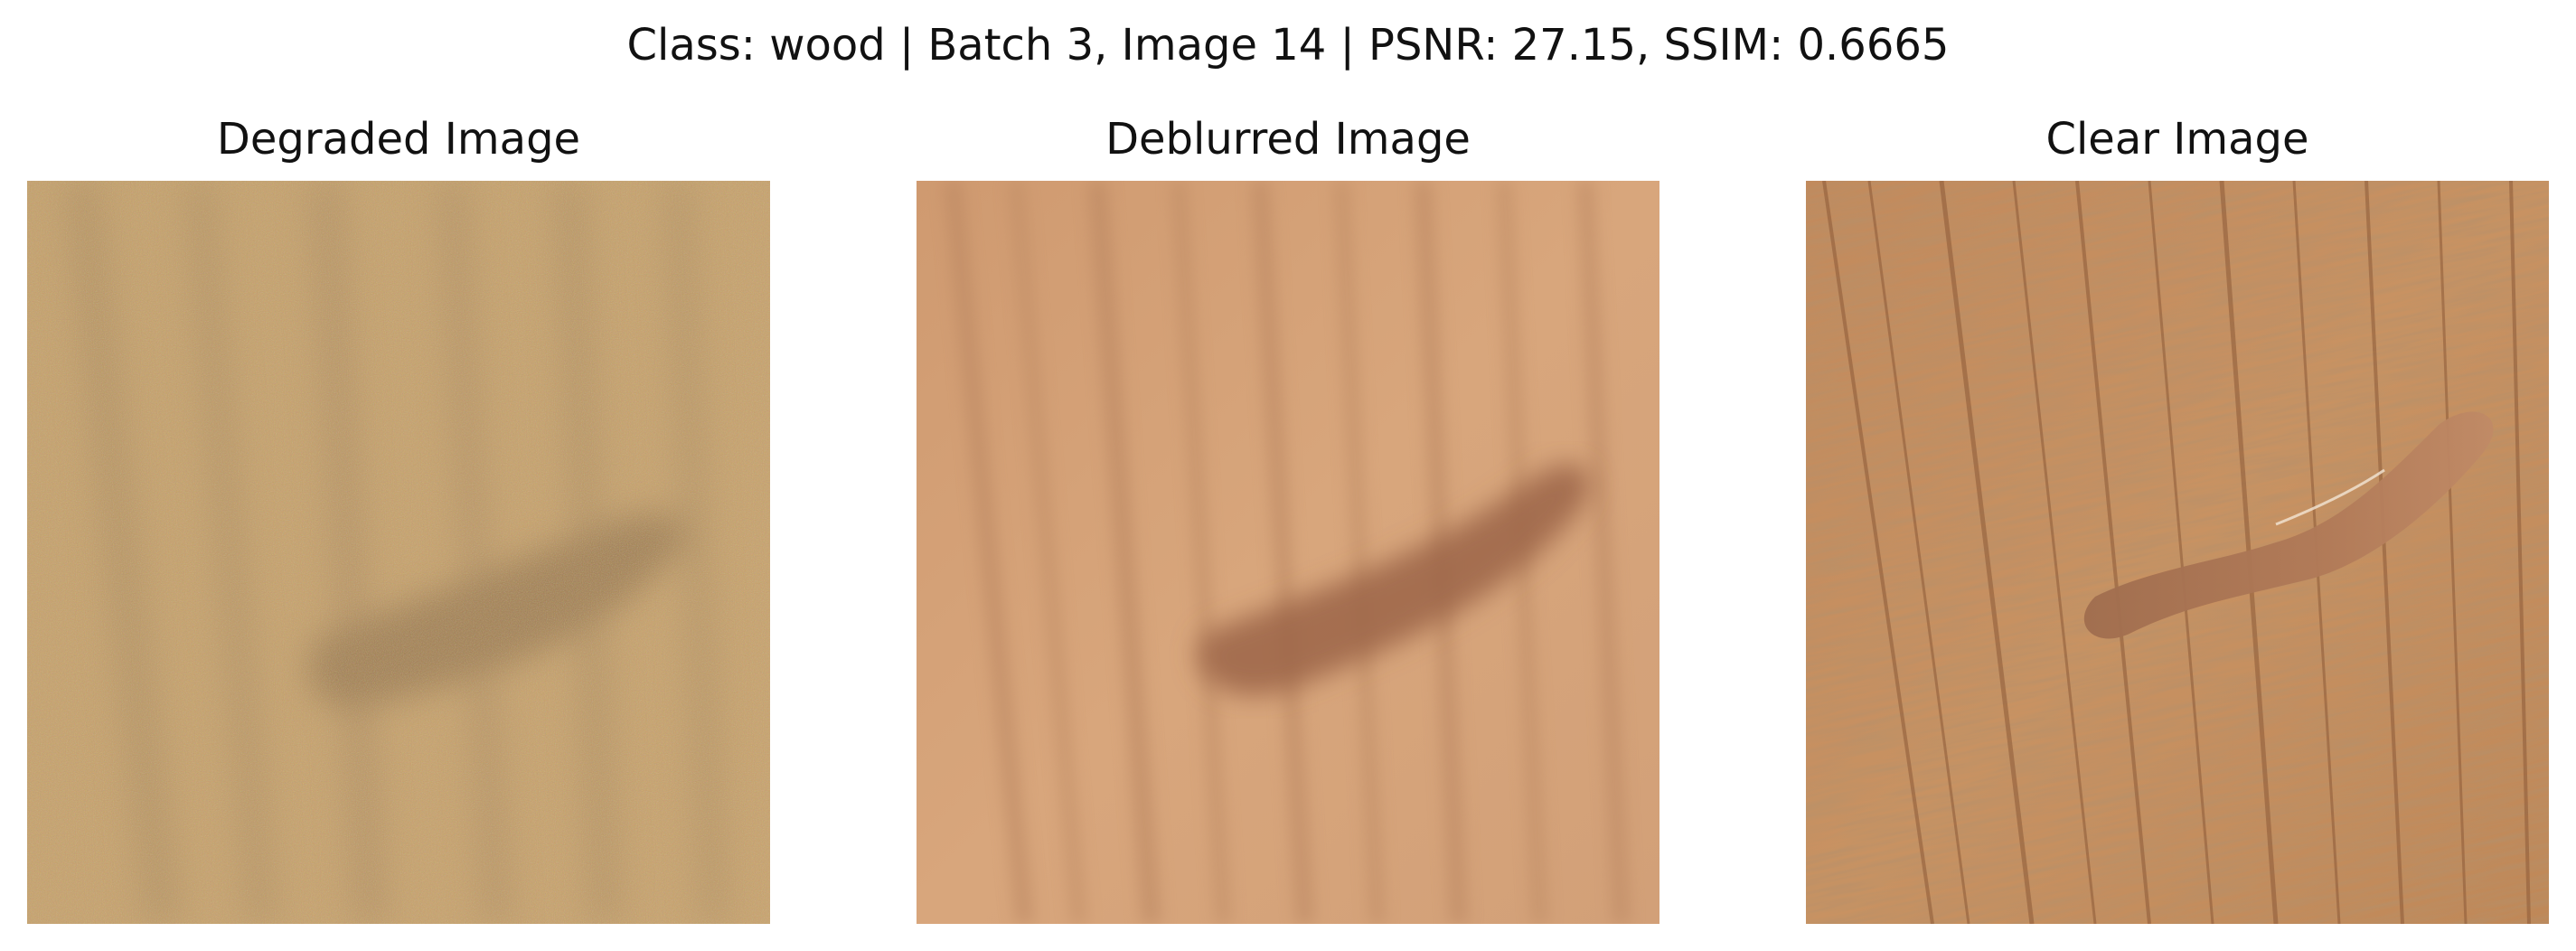  Describe the element at coordinates (1288, 139) in the screenshot. I see `panel-title-deblurred: Deblurred Image` at that location.